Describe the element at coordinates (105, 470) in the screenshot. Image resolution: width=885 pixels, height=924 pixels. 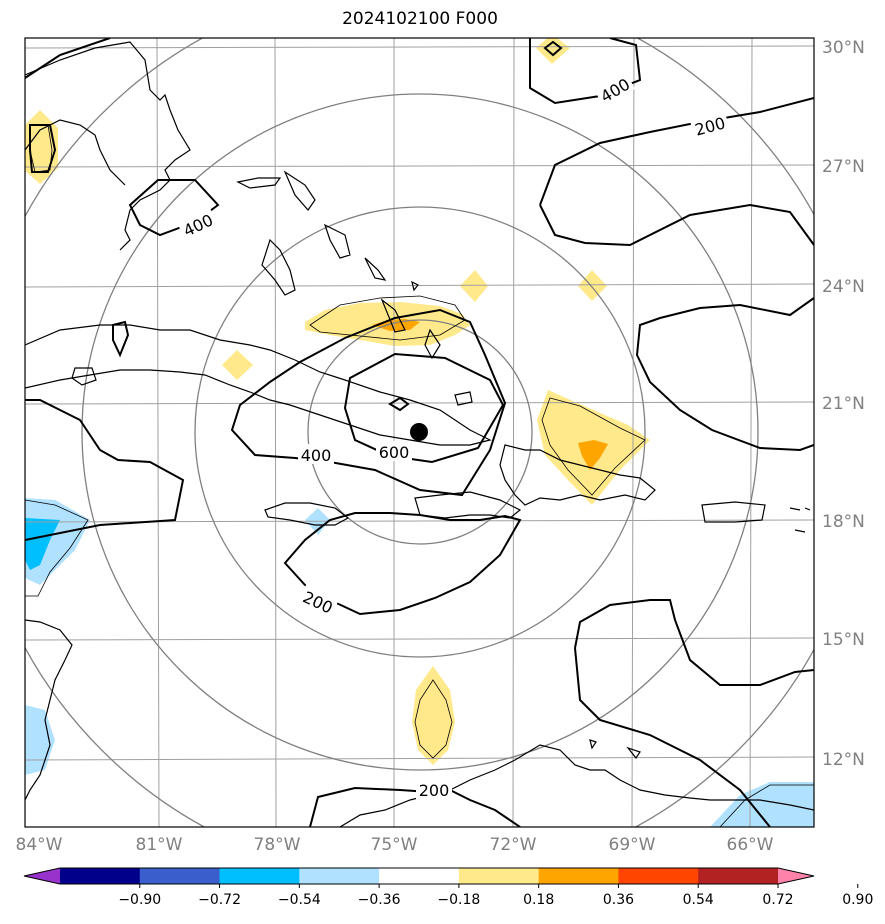
I see `contour-200-main` at that location.